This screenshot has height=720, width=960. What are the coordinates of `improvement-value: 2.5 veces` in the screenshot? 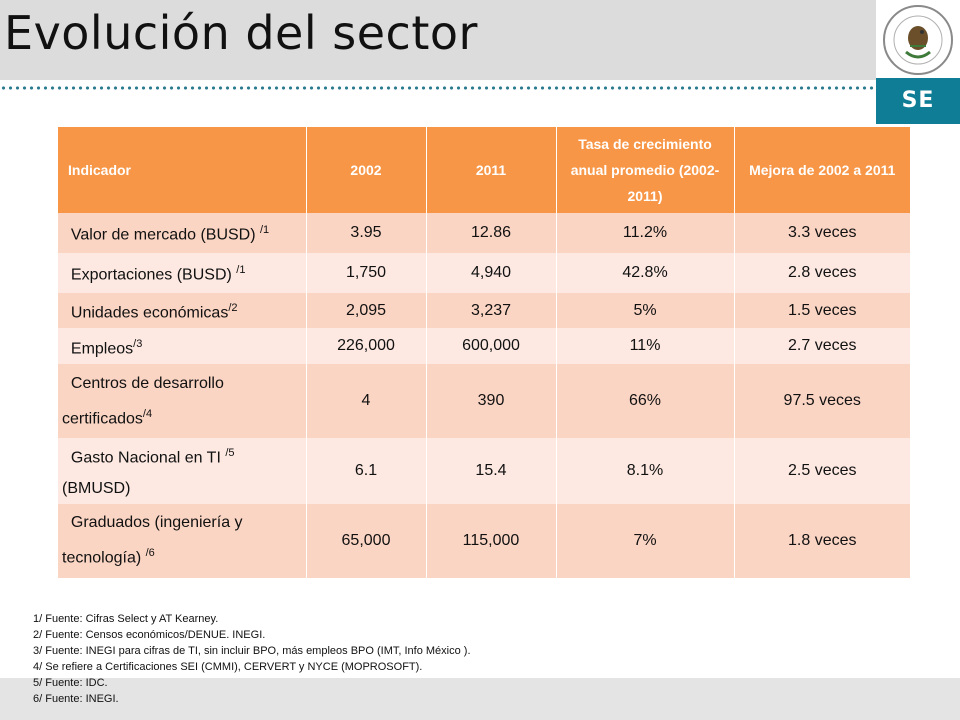 It's located at (822, 471).